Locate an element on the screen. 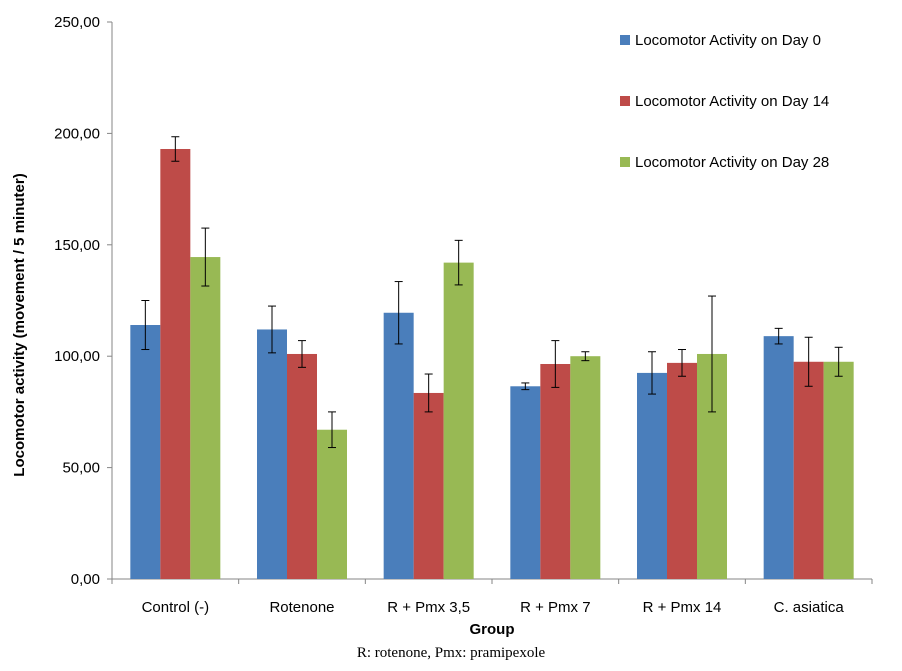 The width and height of the screenshot is (902, 671). x-tick-label: R + Pmx 3,5 is located at coordinates (428, 607).